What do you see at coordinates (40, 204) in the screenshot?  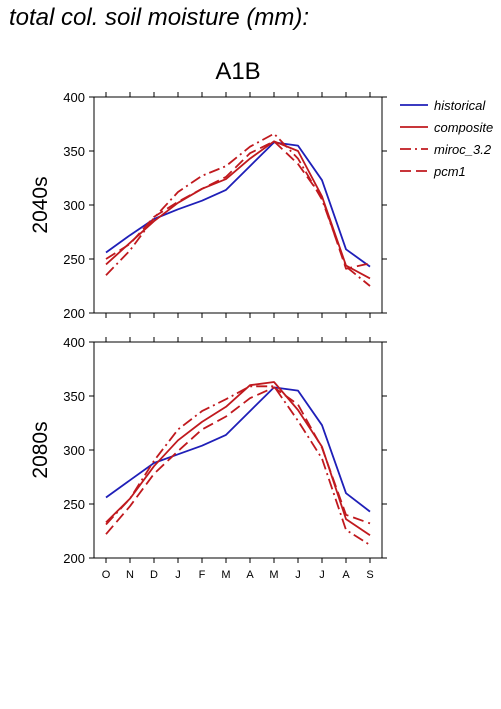 I see `panel-label-2040s: 2040s` at bounding box center [40, 204].